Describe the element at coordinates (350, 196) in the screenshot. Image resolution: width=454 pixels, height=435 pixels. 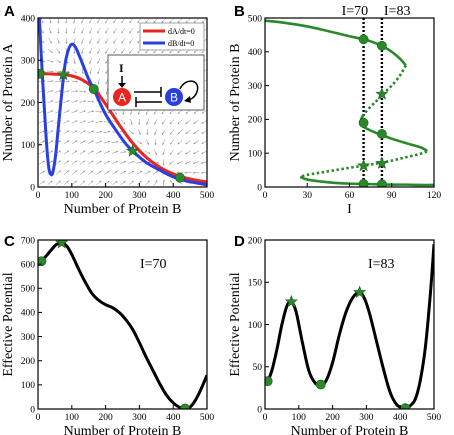
I see `x-tick-label: 60` at that location.